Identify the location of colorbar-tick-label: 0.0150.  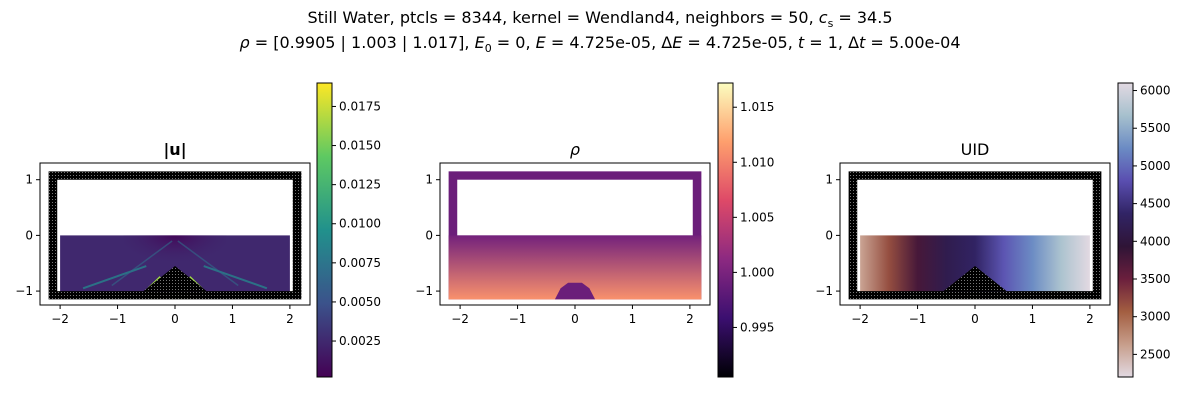
(360, 146).